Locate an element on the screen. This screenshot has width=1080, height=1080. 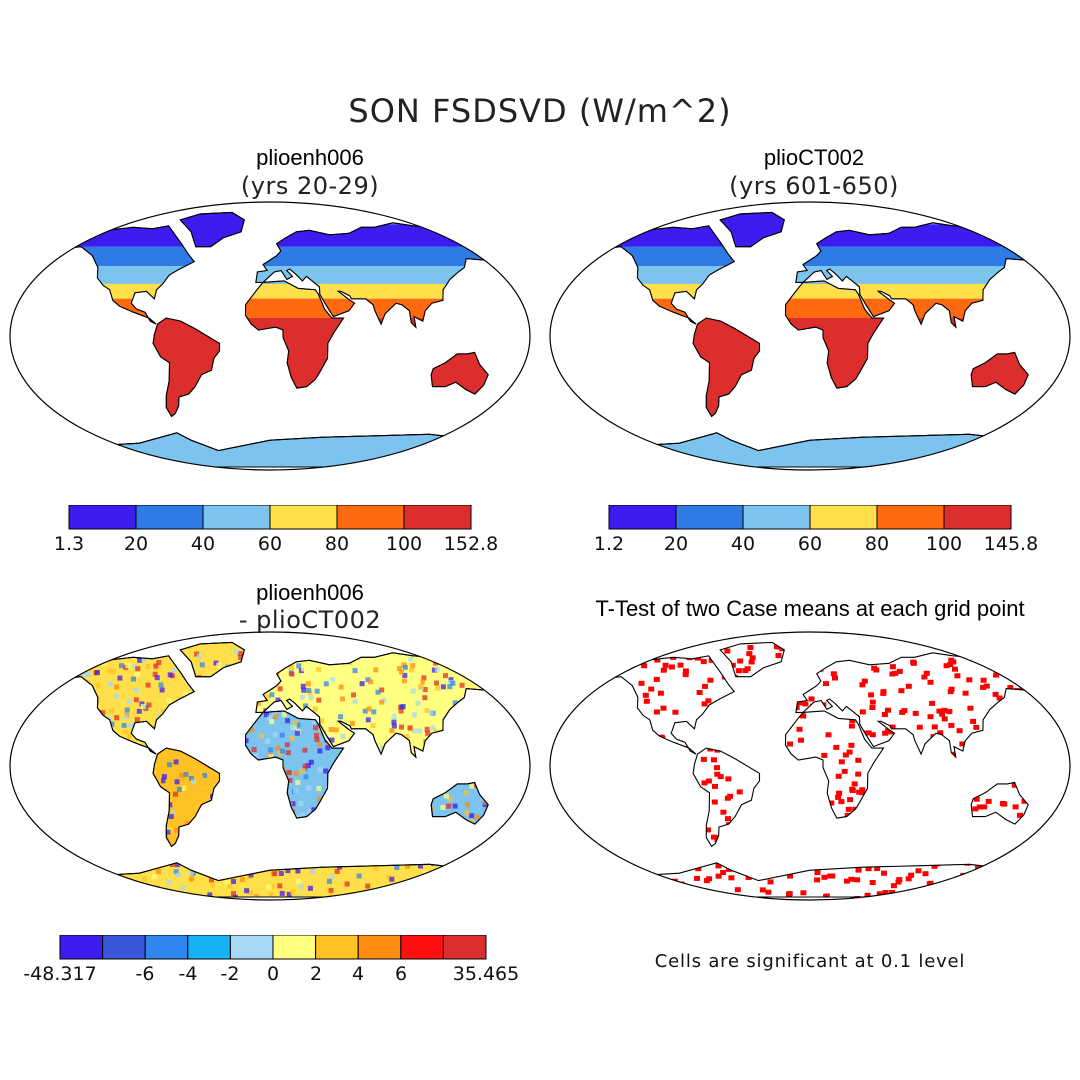
colorbar-tick-label: 1.2 is located at coordinates (609, 544).